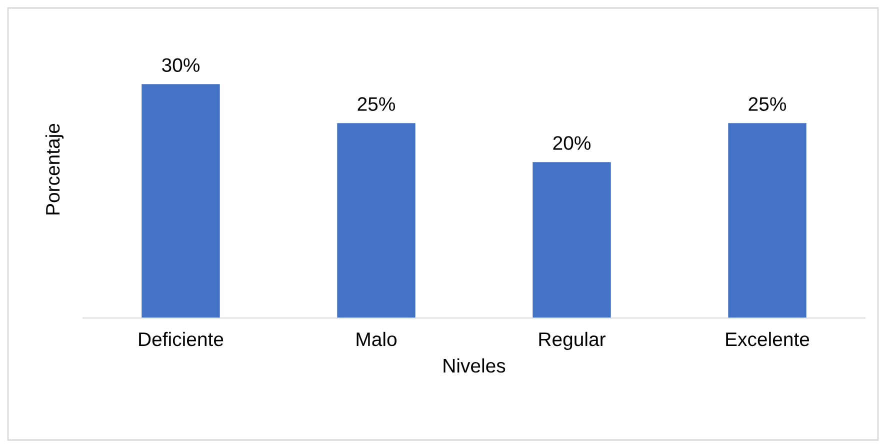 Image resolution: width=884 pixels, height=444 pixels. Describe the element at coordinates (181, 65) in the screenshot. I see `data-label: 30%` at that location.